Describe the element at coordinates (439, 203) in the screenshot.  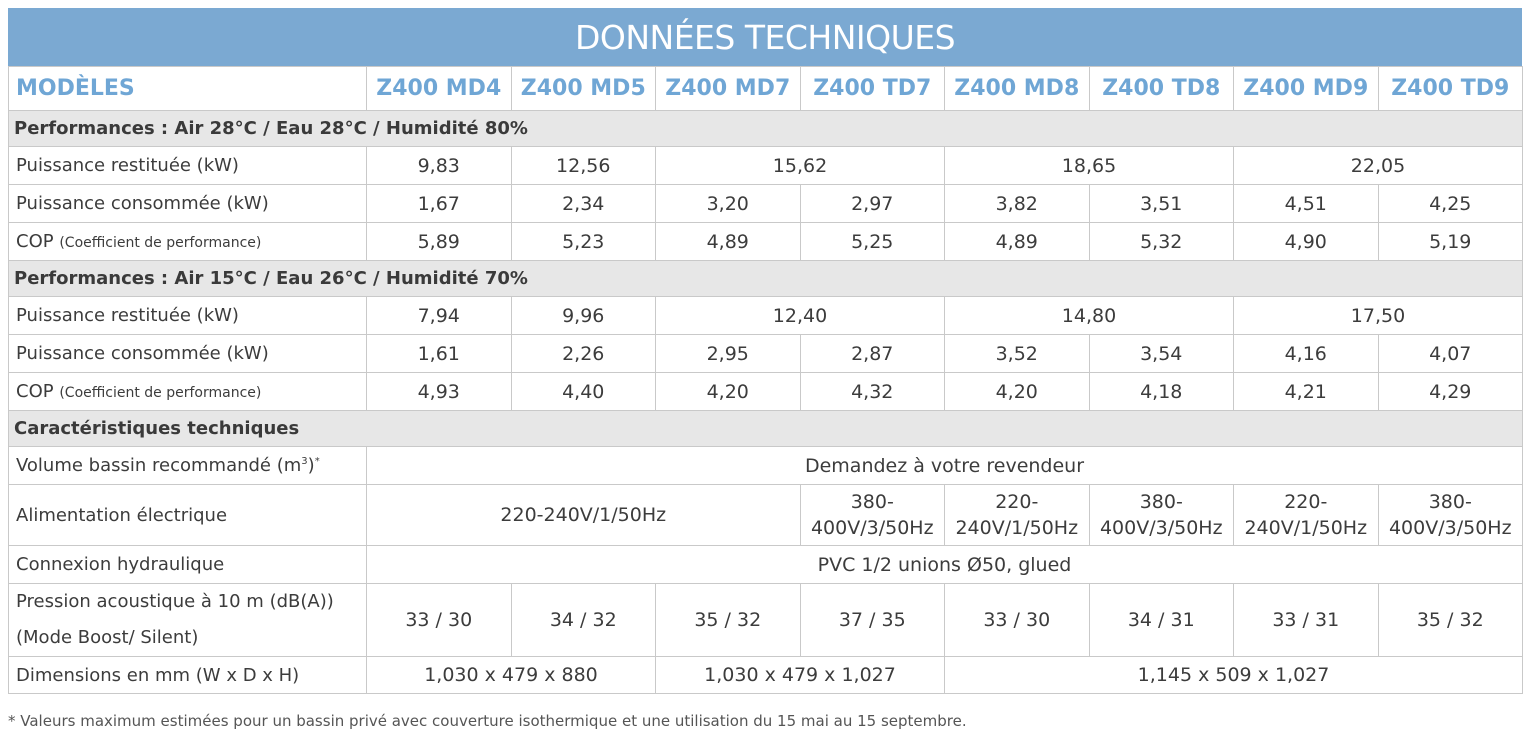
I see `table-cell: 1,67` at that location.